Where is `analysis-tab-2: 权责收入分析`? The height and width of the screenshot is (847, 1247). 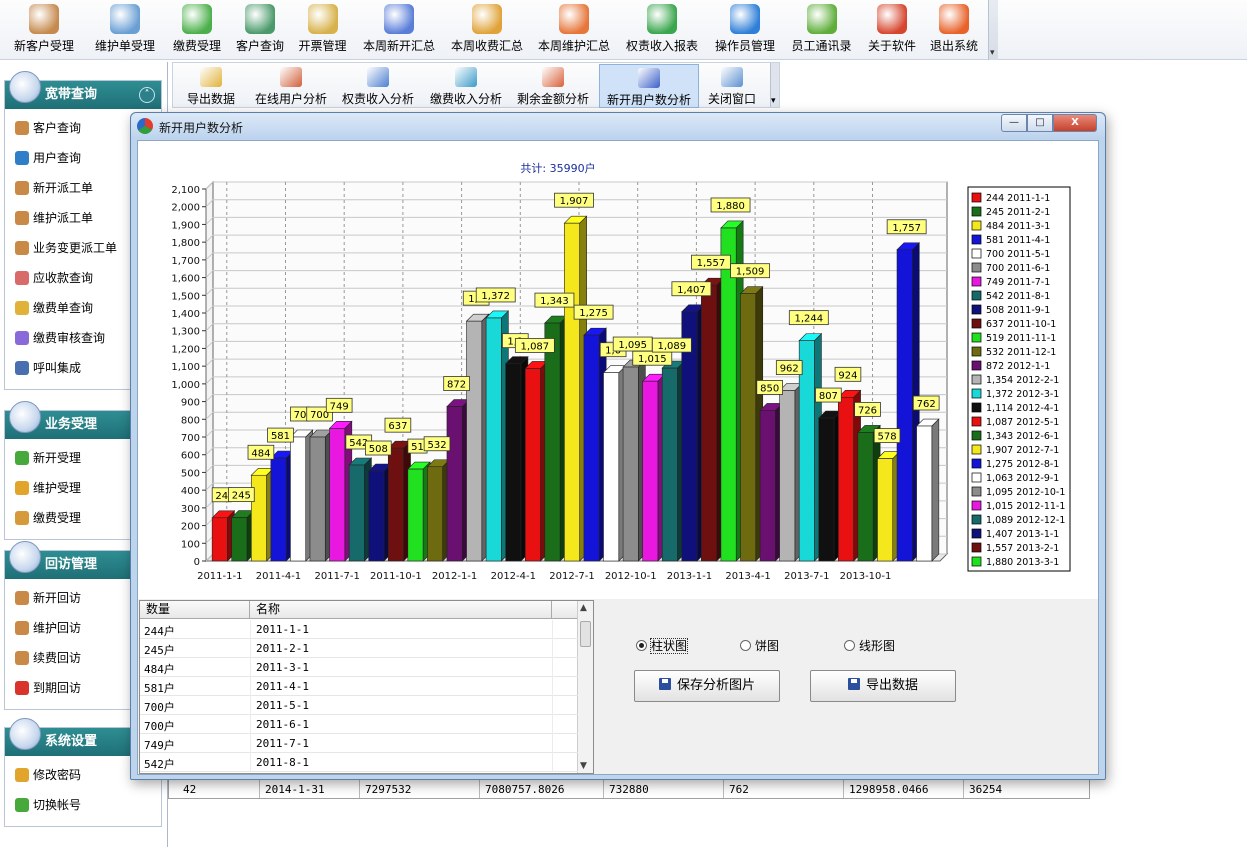
analysis-tab-2: 权责收入分析 is located at coordinates (378, 86).